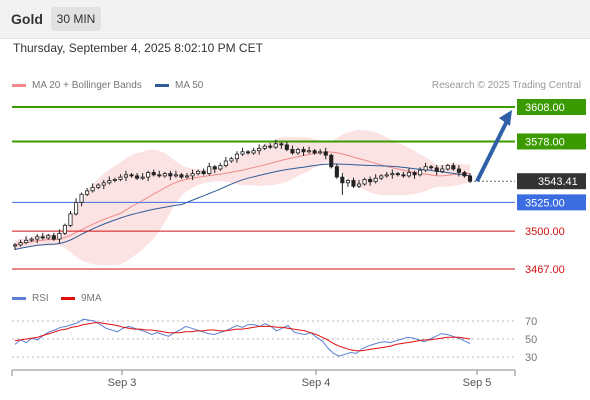 The image size is (590, 400). Describe the element at coordinates (19, 85) in the screenshot. I see `legend-swatch-bollinger` at that location.